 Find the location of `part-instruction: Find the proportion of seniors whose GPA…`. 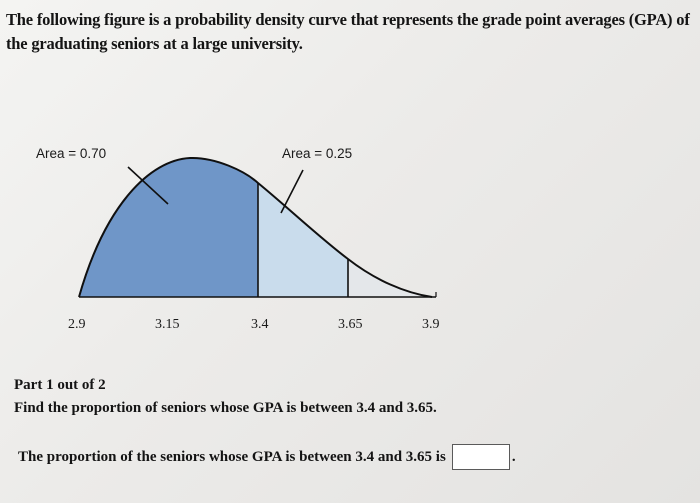

part-instruction: Find the proportion of seniors whose GPA… is located at coordinates (225, 408).